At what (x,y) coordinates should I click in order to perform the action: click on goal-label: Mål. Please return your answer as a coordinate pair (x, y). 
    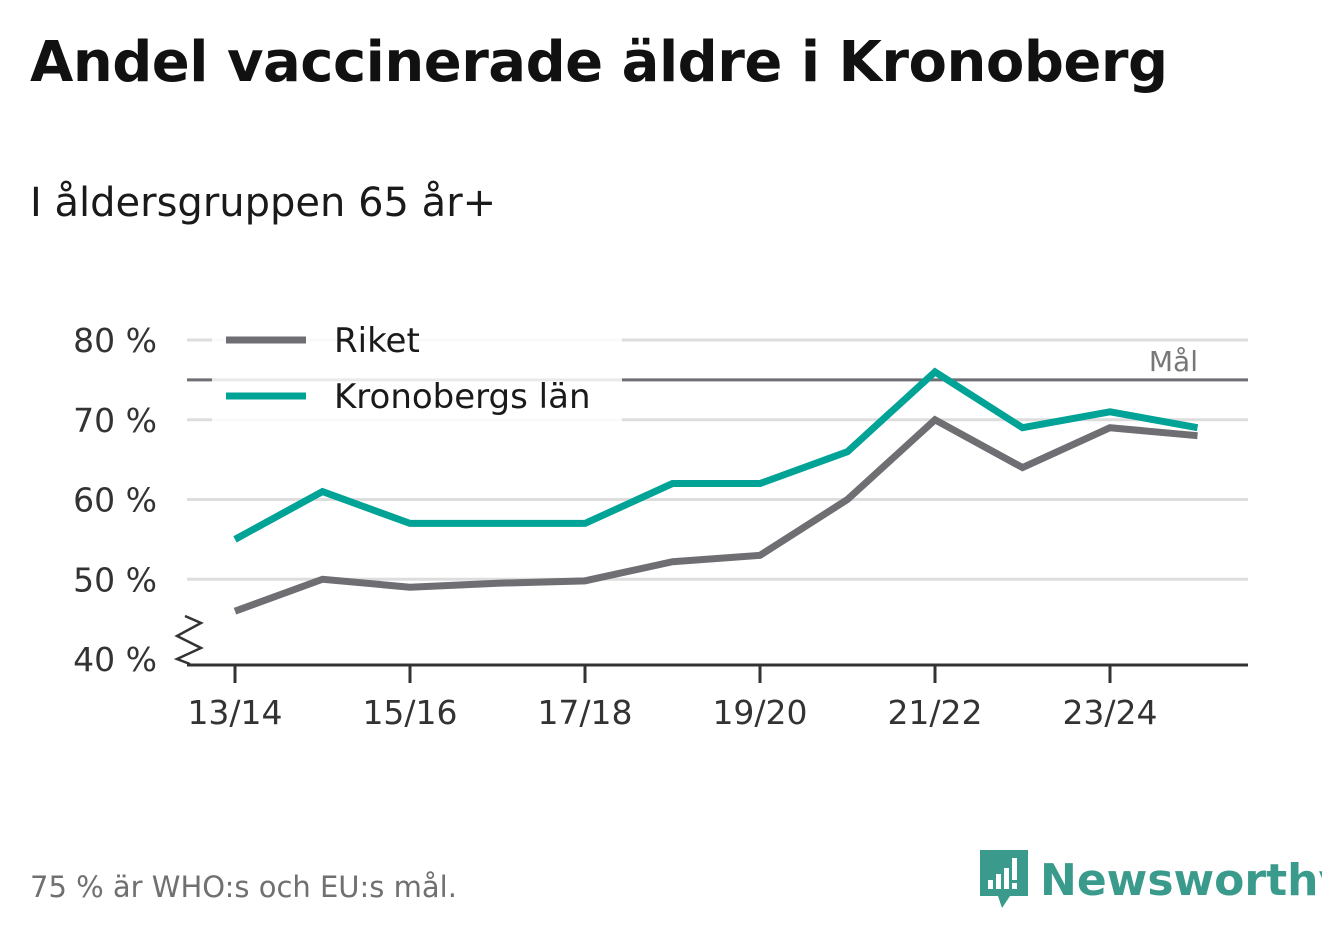
    Looking at the image, I should click on (1173, 361).